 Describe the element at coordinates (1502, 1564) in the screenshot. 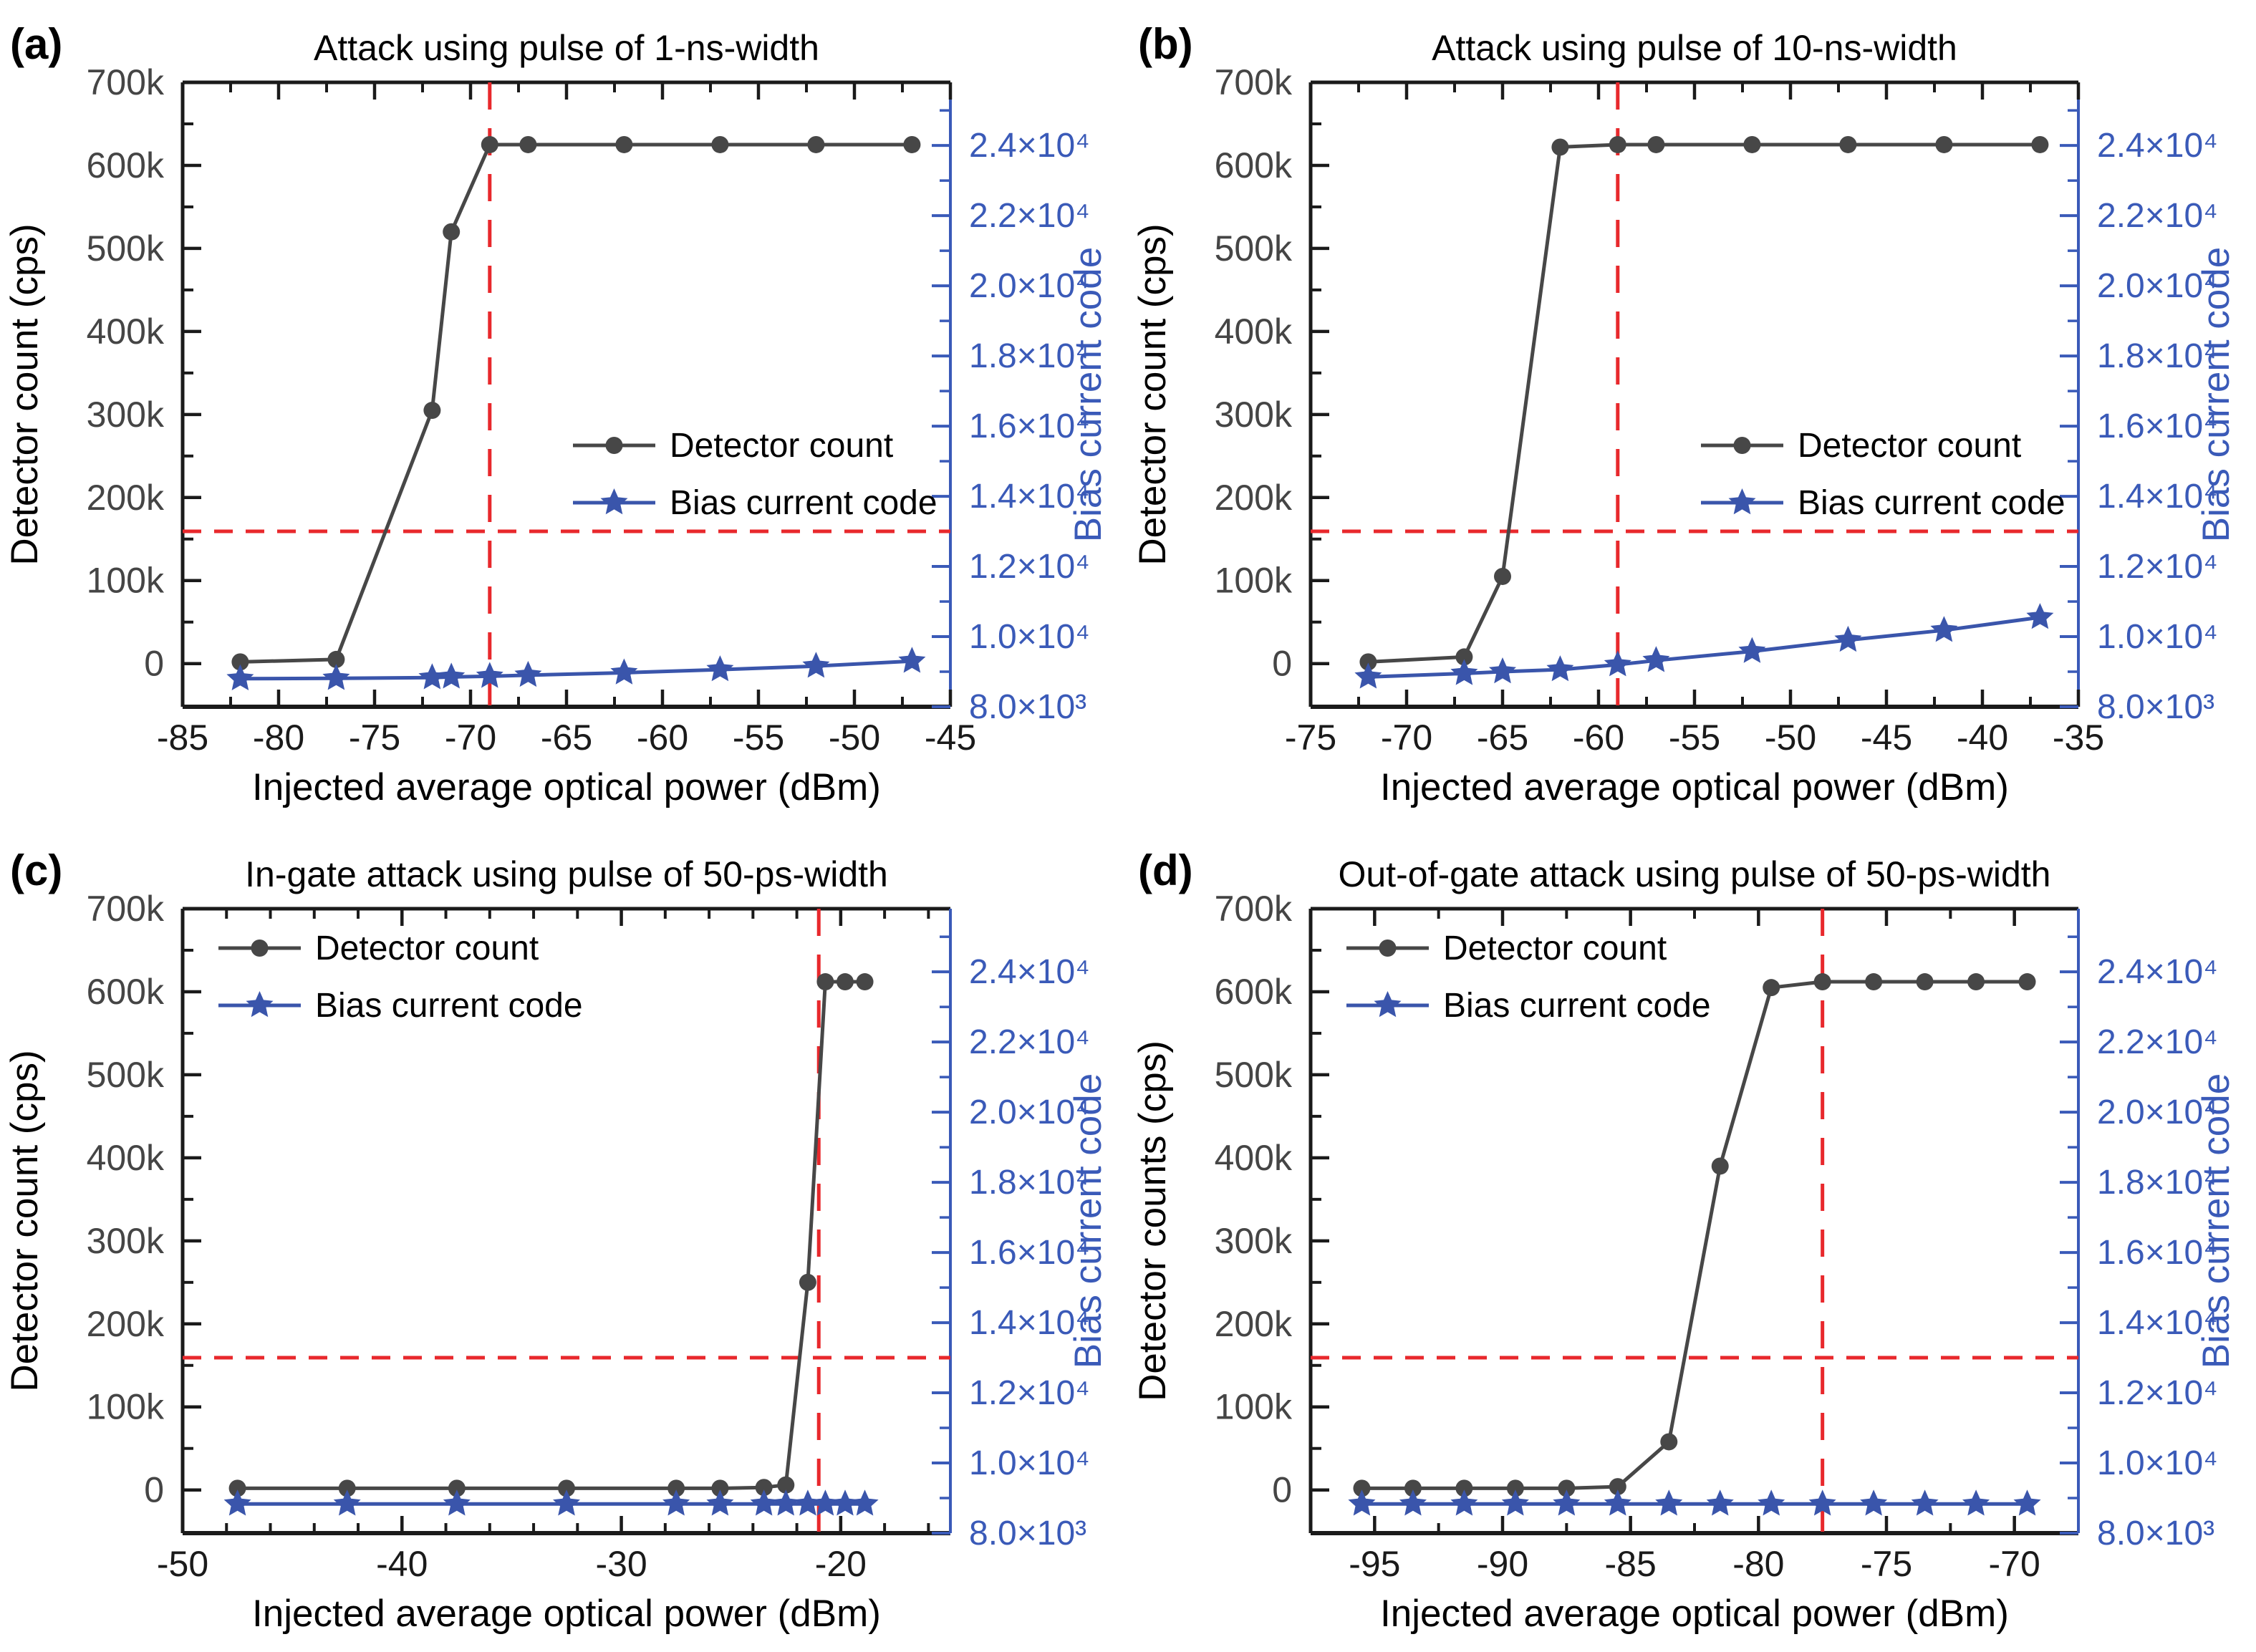

I see `x-tick-label: -90` at that location.